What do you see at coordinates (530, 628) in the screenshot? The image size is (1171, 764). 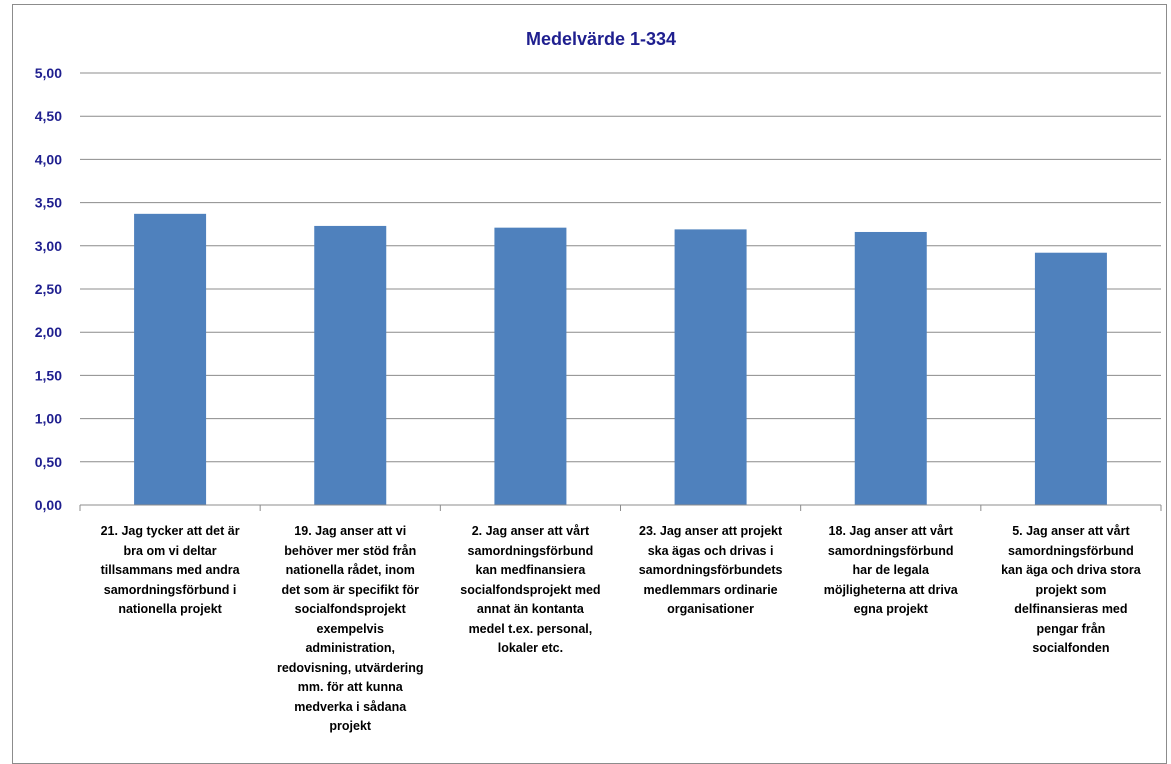 I see `x-tick-label-line: medel t.ex. personal,` at bounding box center [530, 628].